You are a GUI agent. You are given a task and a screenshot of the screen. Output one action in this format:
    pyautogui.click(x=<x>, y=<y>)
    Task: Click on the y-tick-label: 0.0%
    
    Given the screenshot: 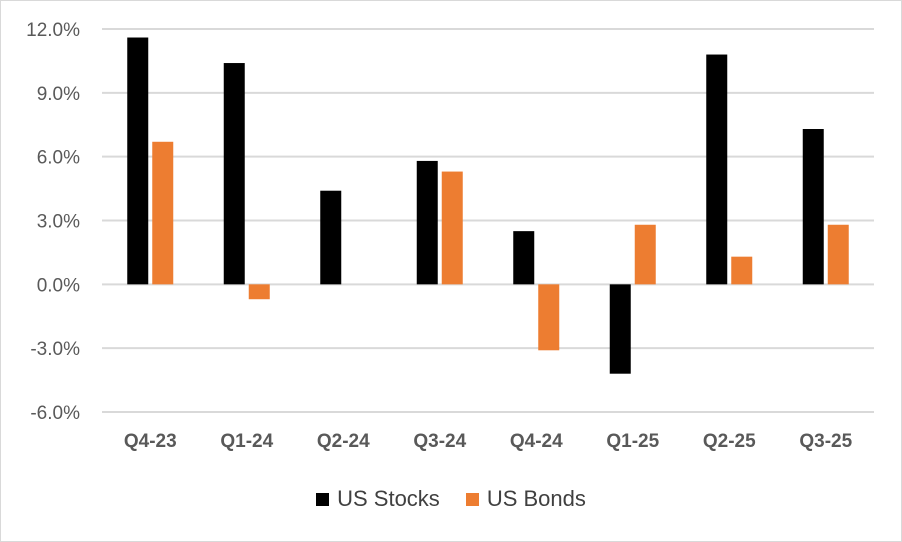 What is the action you would take?
    pyautogui.click(x=58, y=285)
    